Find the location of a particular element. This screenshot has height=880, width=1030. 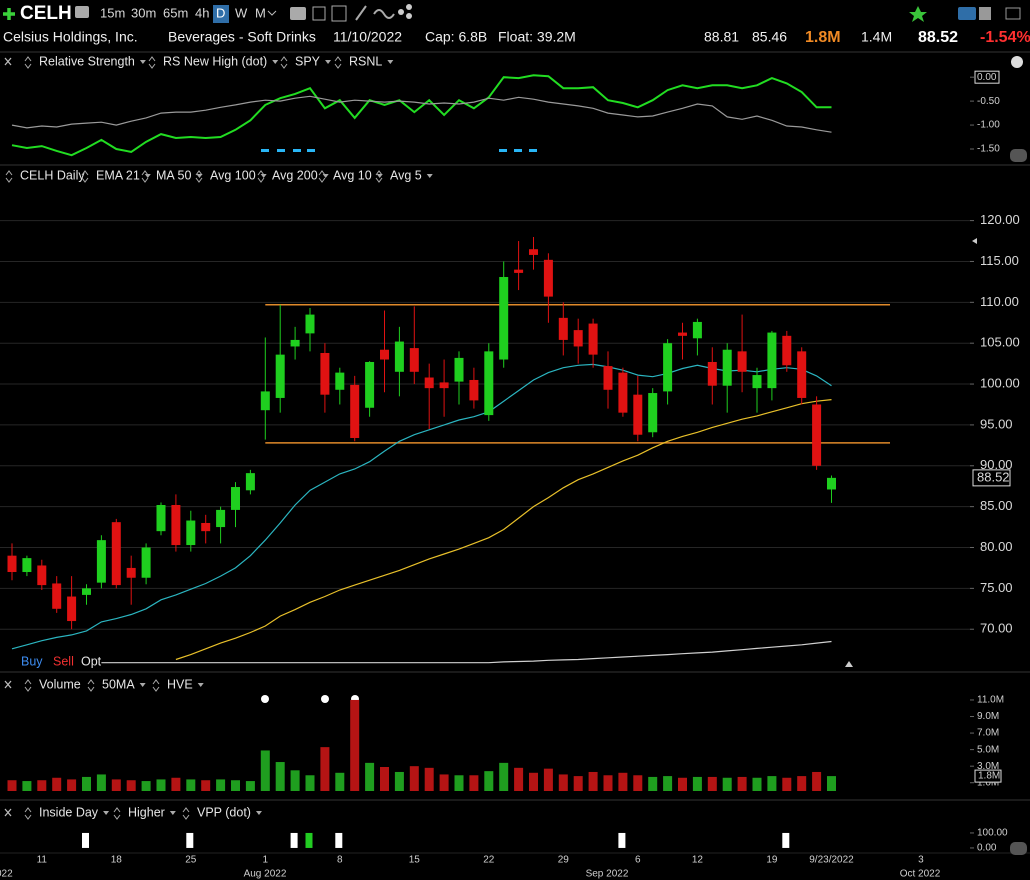

legend-item: 50MA is located at coordinates (118, 684).